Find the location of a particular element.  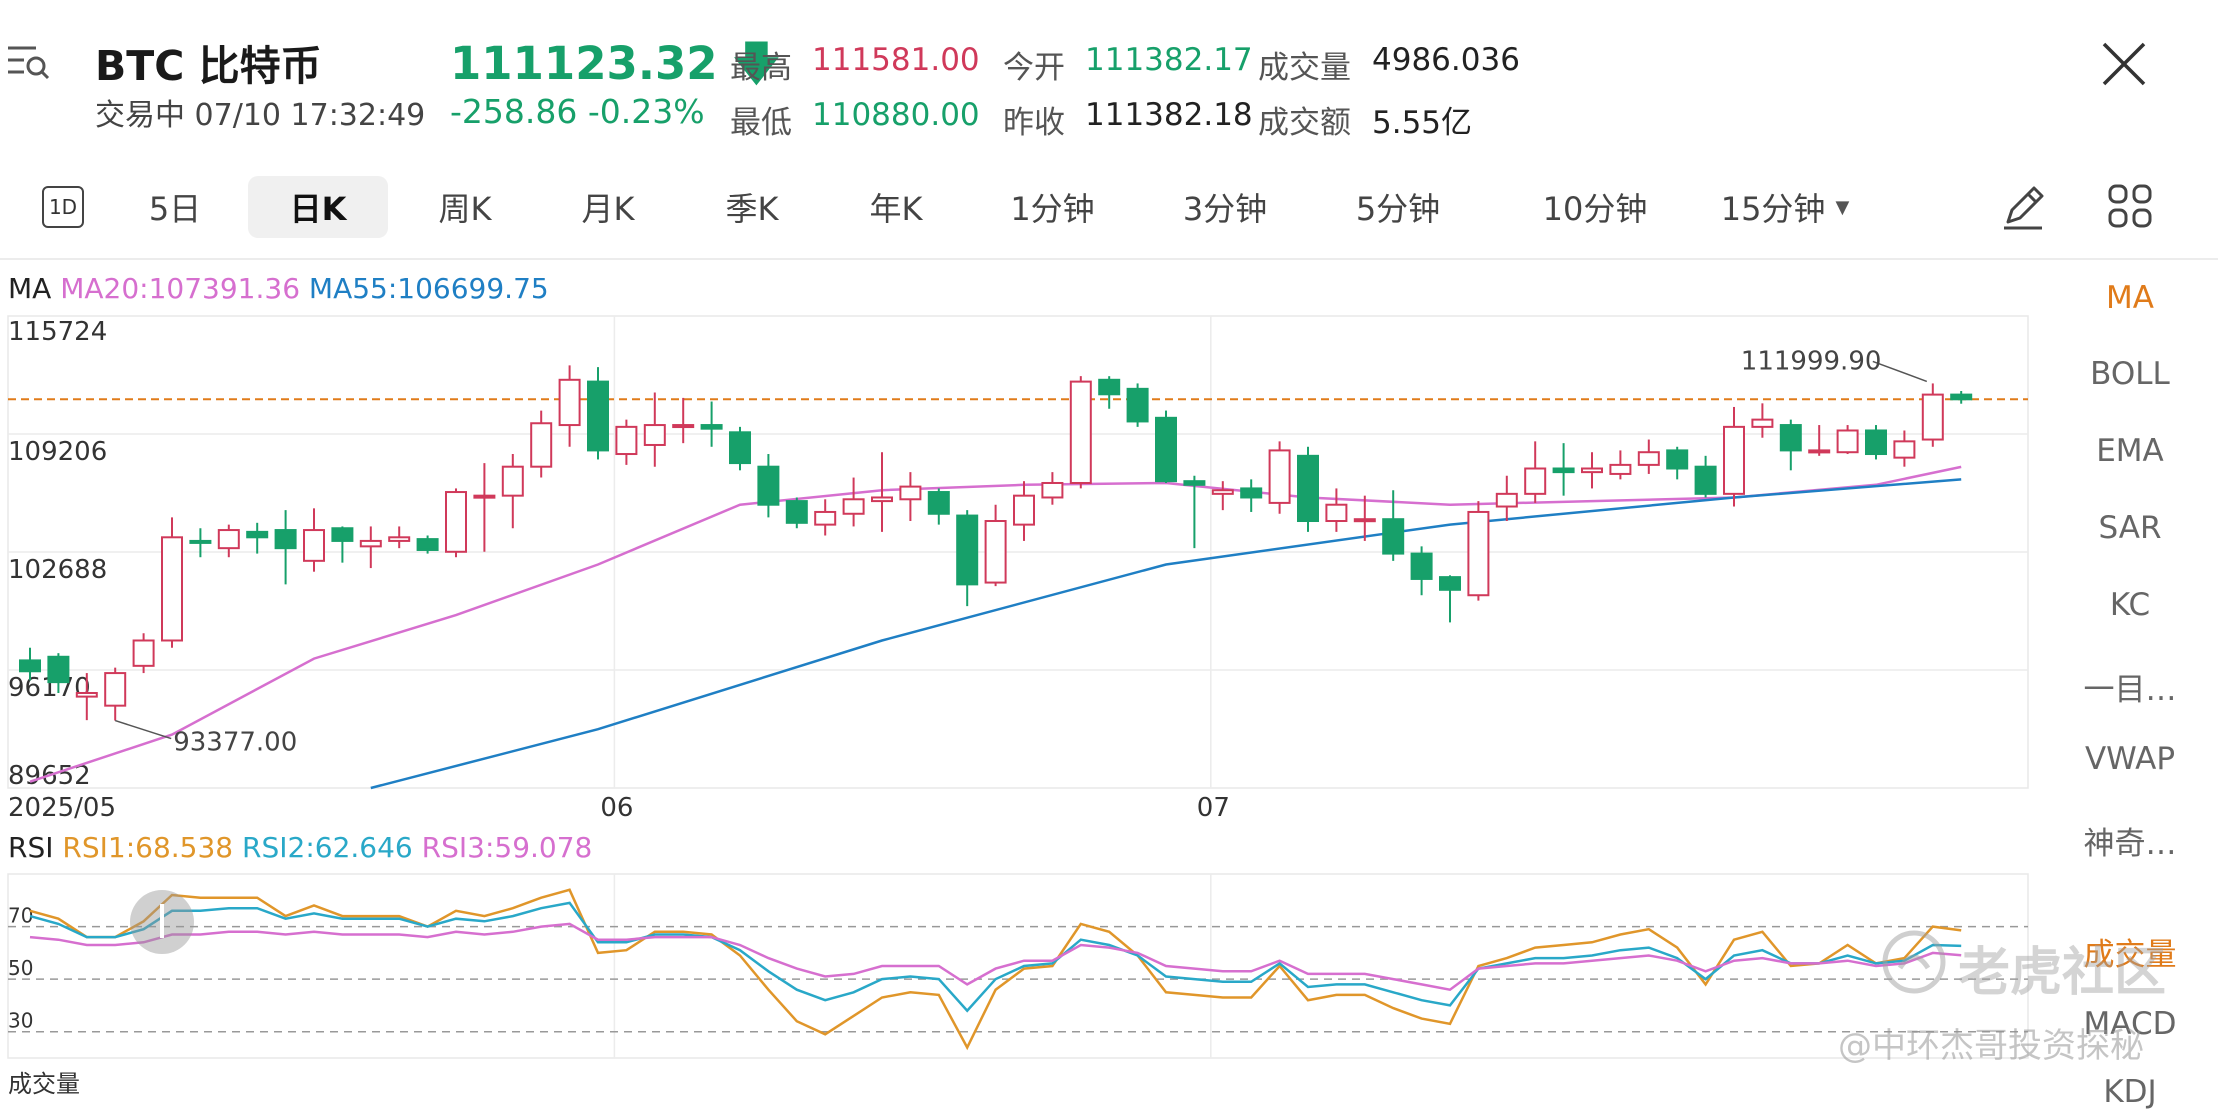

ma55-legend: MA55:106699.75 is located at coordinates (428, 288).